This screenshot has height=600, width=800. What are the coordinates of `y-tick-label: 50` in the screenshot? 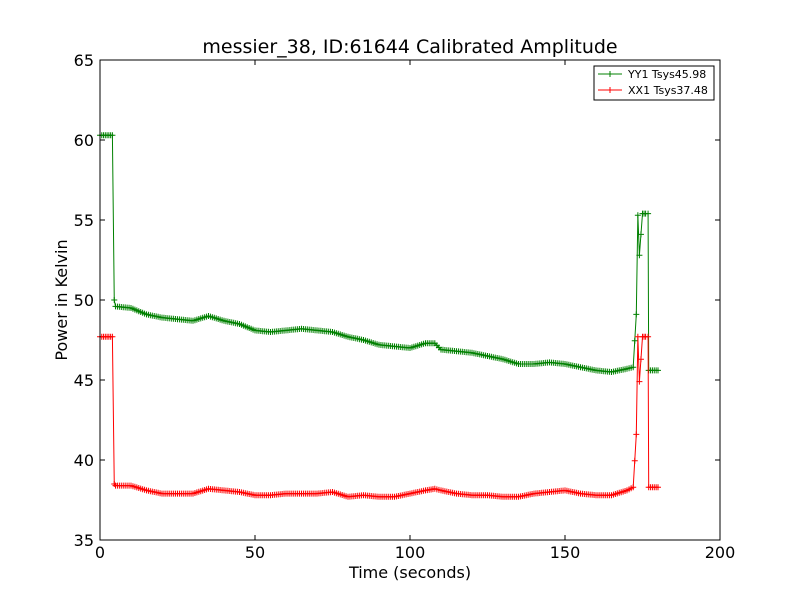 It's located at (84, 300).